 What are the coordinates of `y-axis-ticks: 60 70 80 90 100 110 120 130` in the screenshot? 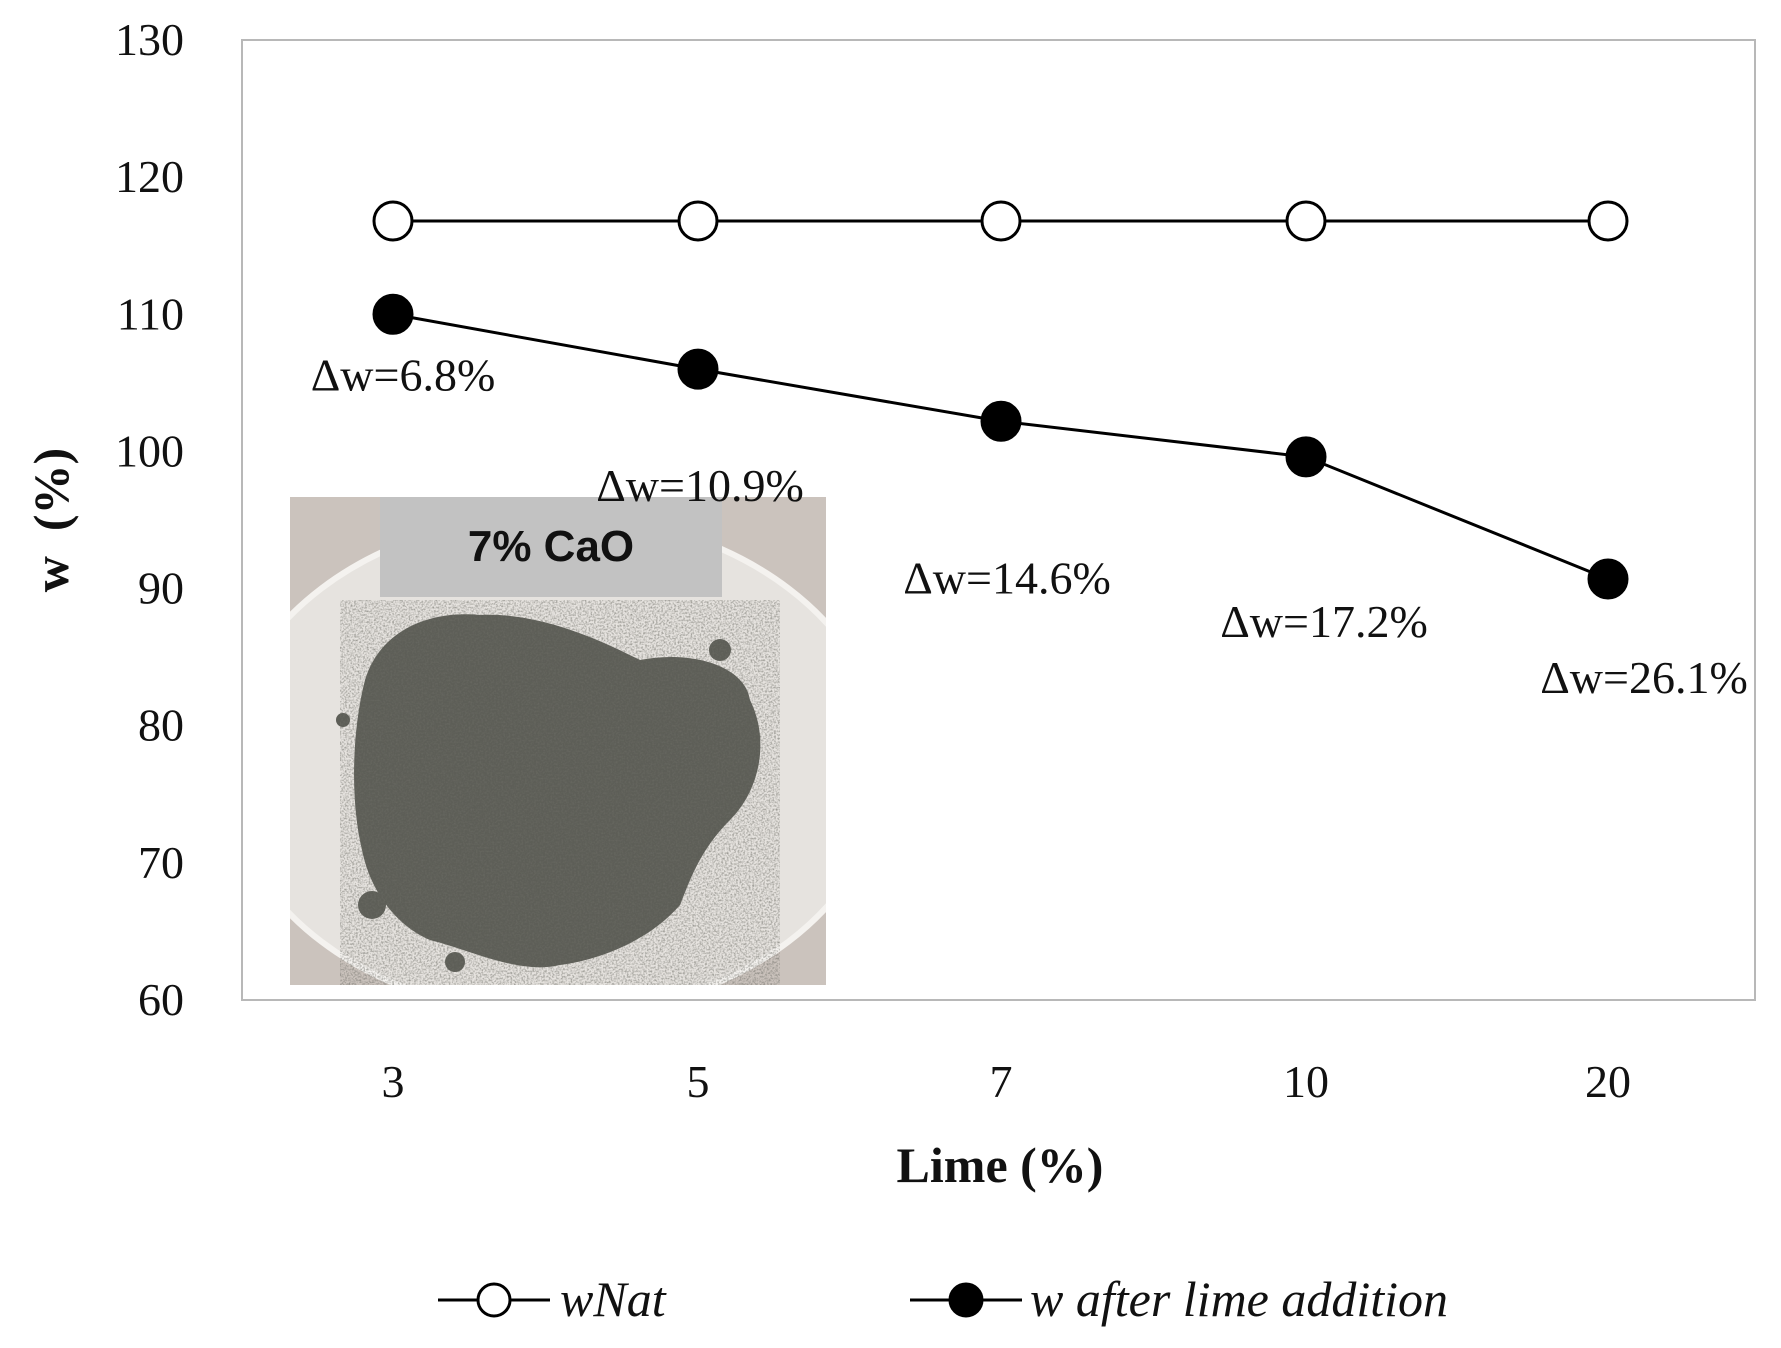 It's located at (149, 519).